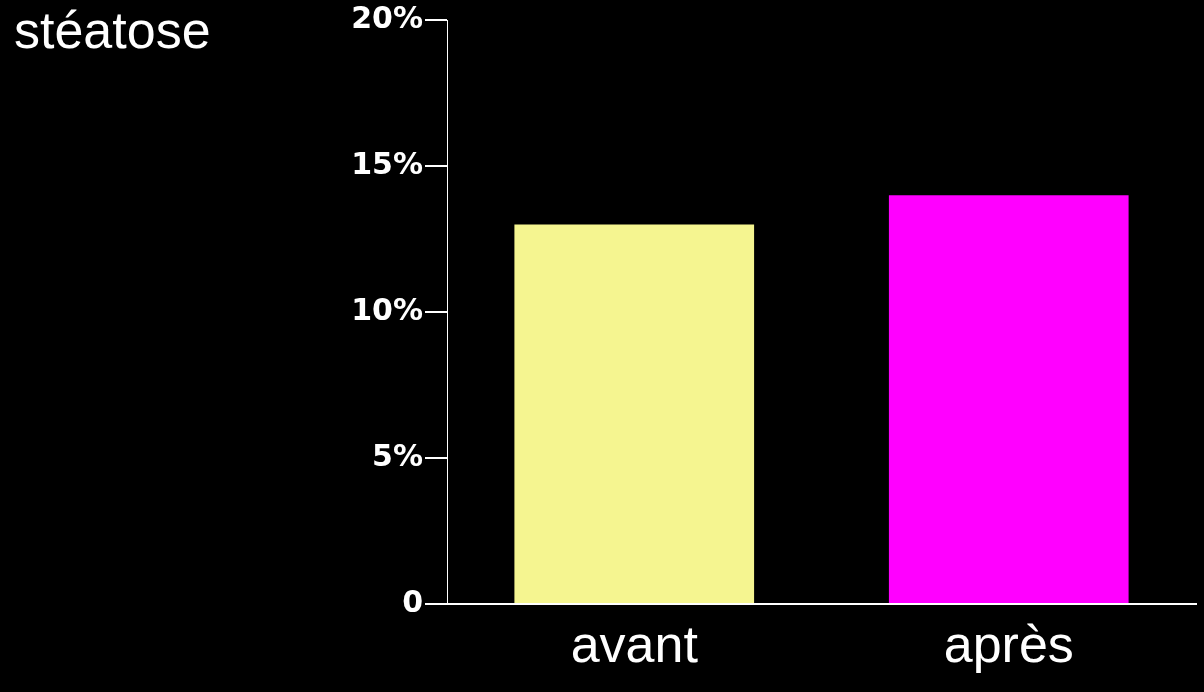  What do you see at coordinates (412, 601) in the screenshot?
I see `y-tick-label: 0` at bounding box center [412, 601].